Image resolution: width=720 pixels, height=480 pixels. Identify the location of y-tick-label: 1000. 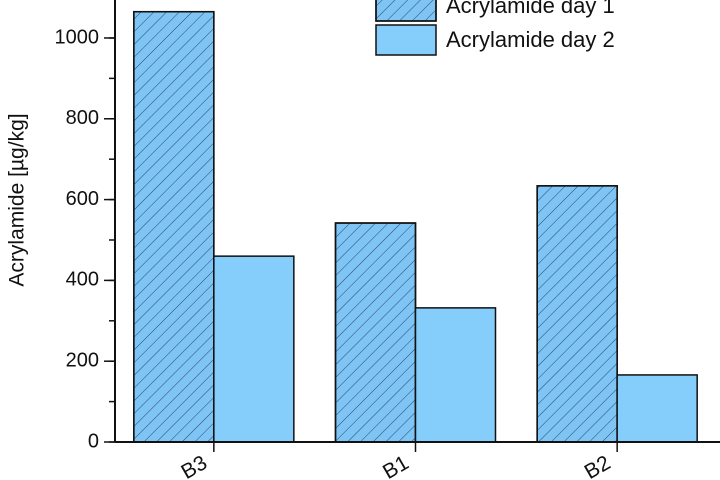
(77, 37).